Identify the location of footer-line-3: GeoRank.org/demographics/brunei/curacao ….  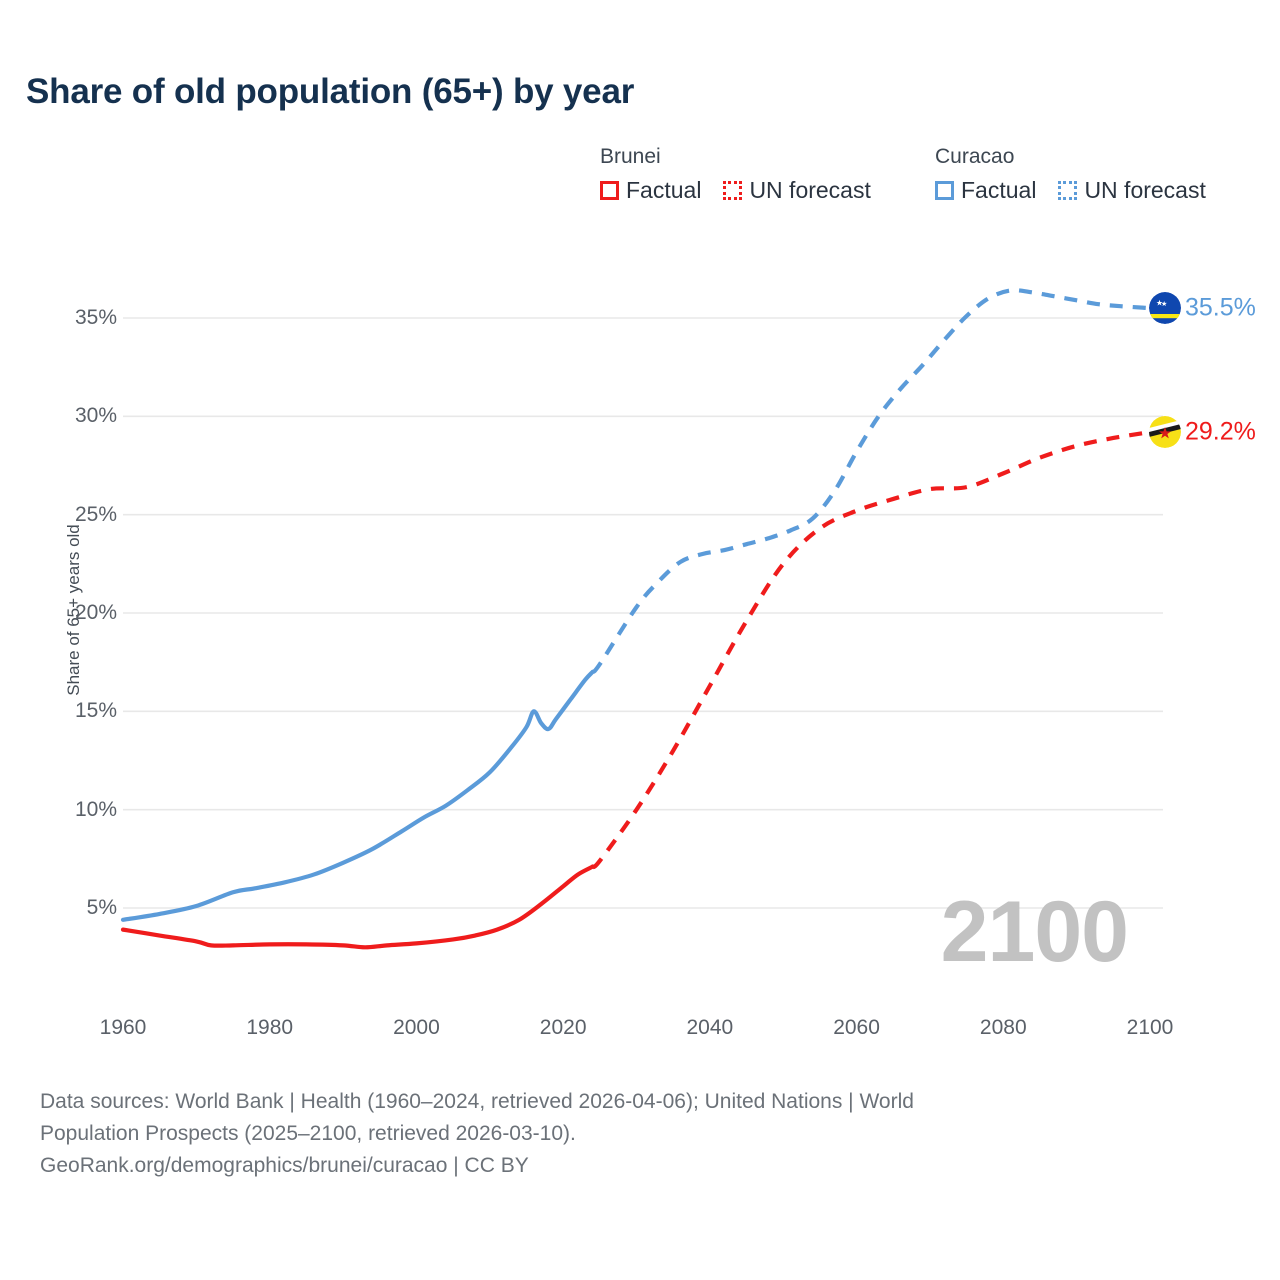
(284, 1165).